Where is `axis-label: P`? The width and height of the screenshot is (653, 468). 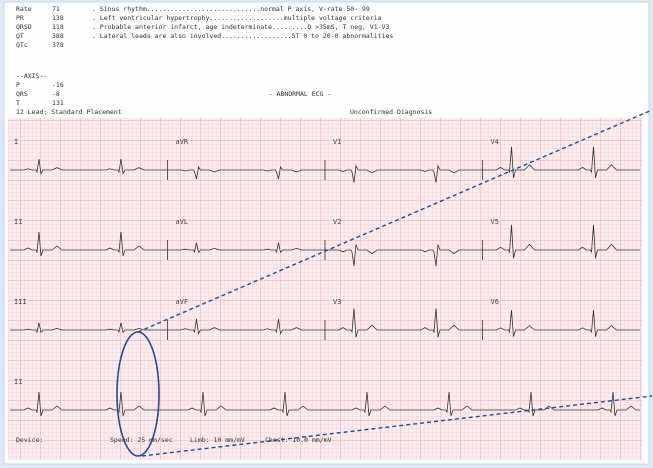
axis-label: P is located at coordinates (18, 85).